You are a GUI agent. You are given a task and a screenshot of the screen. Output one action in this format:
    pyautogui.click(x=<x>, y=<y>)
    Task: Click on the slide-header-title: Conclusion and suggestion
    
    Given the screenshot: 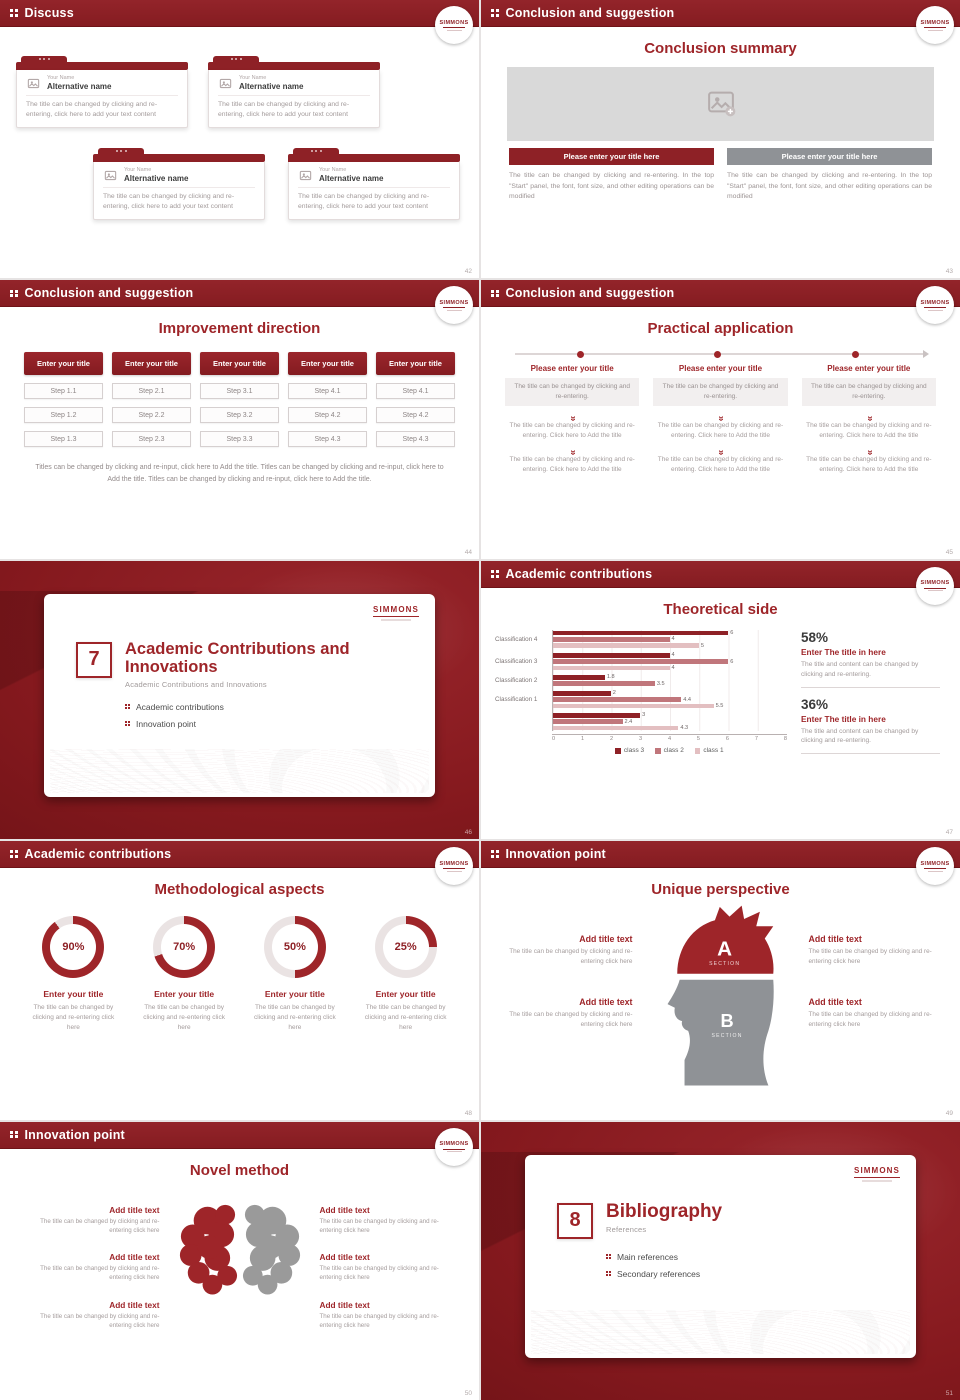 What is the action you would take?
    pyautogui.click(x=109, y=293)
    